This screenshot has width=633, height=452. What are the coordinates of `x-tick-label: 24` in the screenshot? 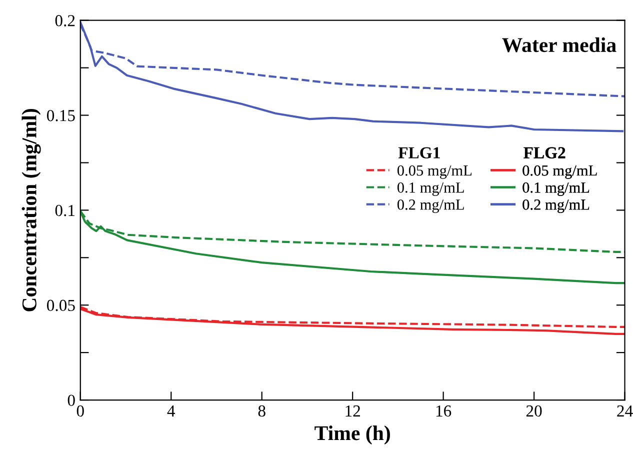 It's located at (625, 410).